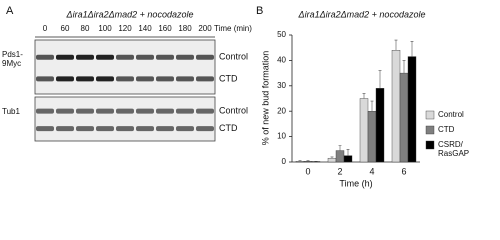  What do you see at coordinates (45, 28) in the screenshot?
I see `time-label: 0` at bounding box center [45, 28].